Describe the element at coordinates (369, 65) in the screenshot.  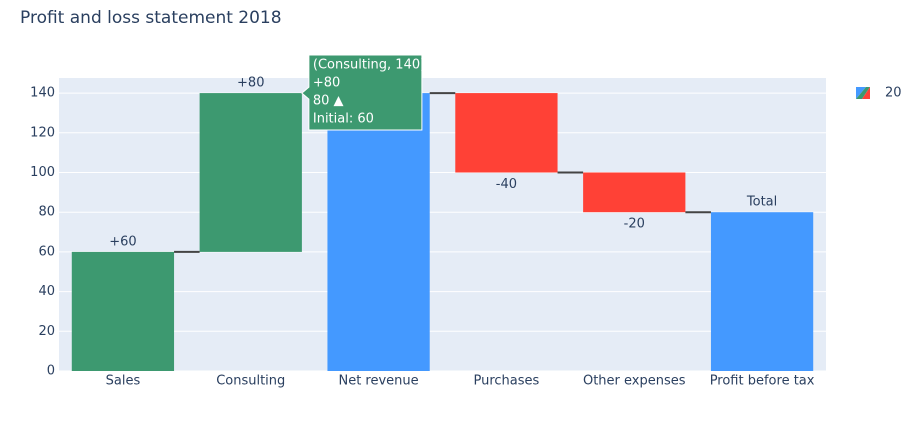
I see `tooltip-line: (Consulting, 140)` at that location.